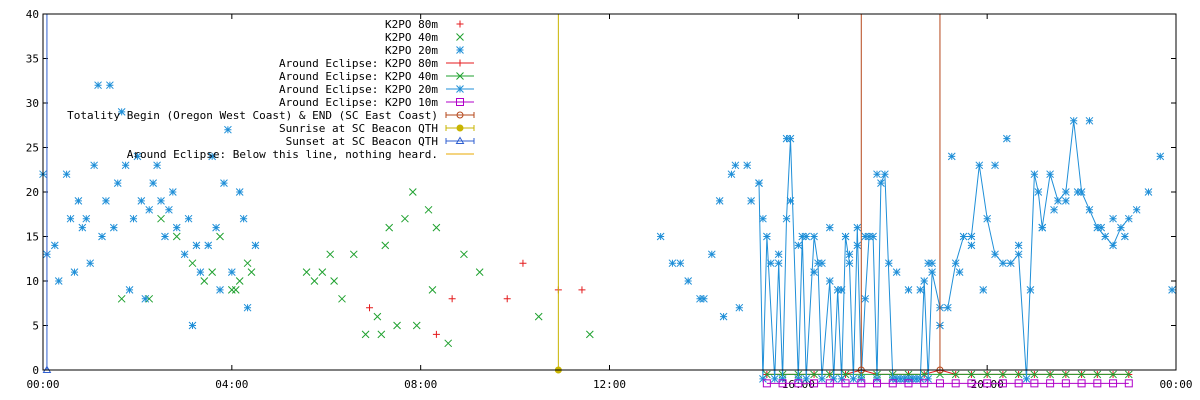 Image resolution: width=1200 pixels, height=400 pixels. I want to click on x-tick-label: 08:00, so click(420, 384).